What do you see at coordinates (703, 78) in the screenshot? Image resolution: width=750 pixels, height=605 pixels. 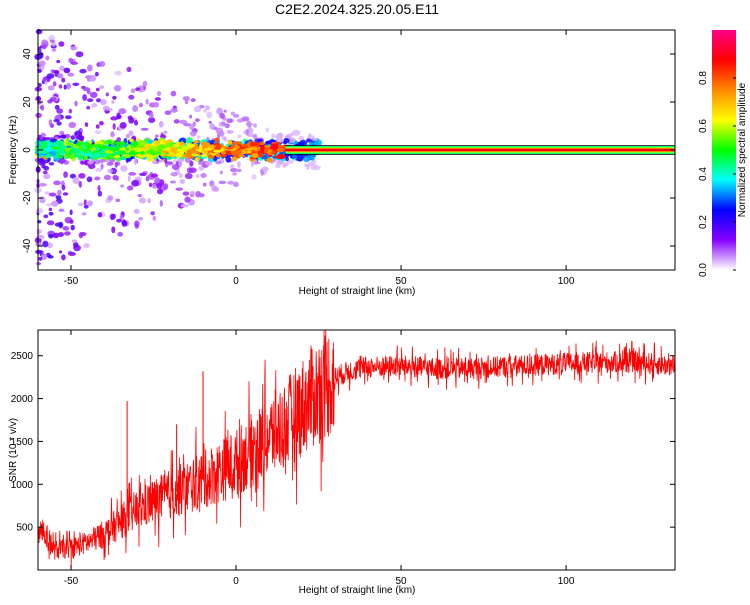 I see `colorbar-tick-label: 0.8` at bounding box center [703, 78].